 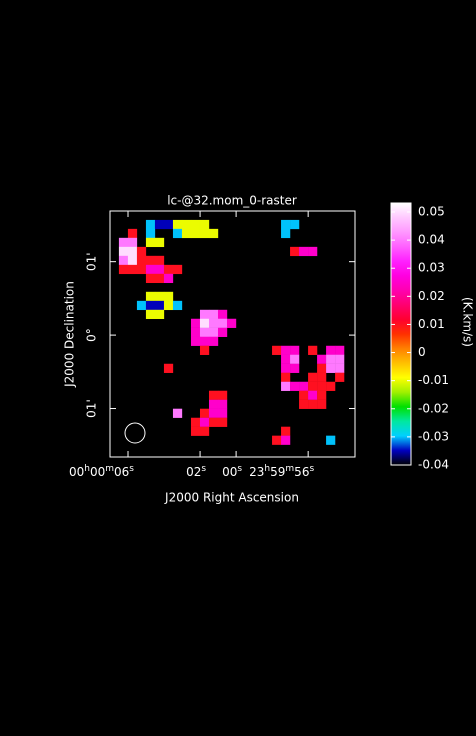 I want to click on x-tick-label: 00s, so click(x=232, y=471).